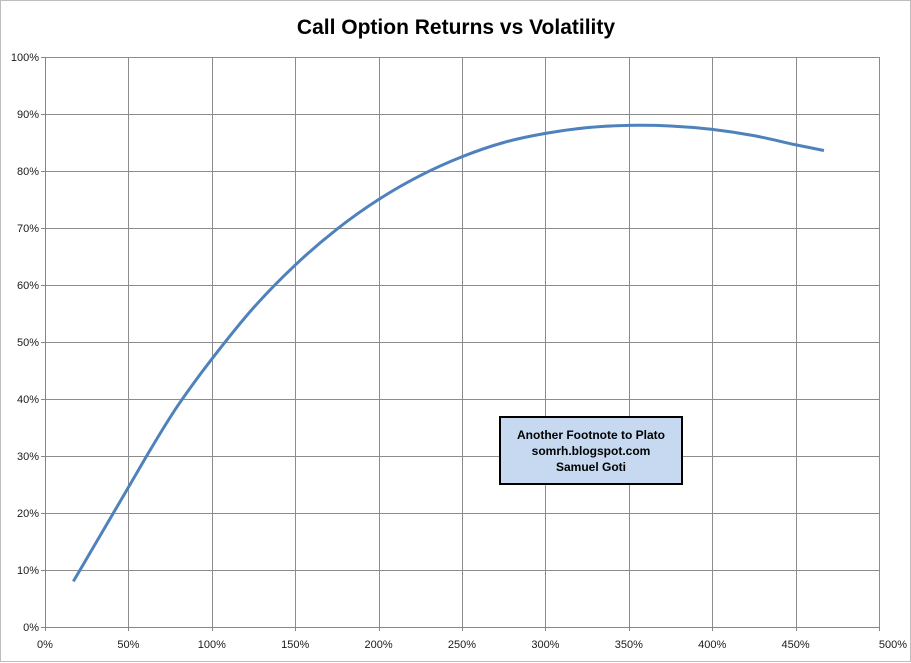  What do you see at coordinates (545, 645) in the screenshot?
I see `x-tick-label: 300%` at bounding box center [545, 645].